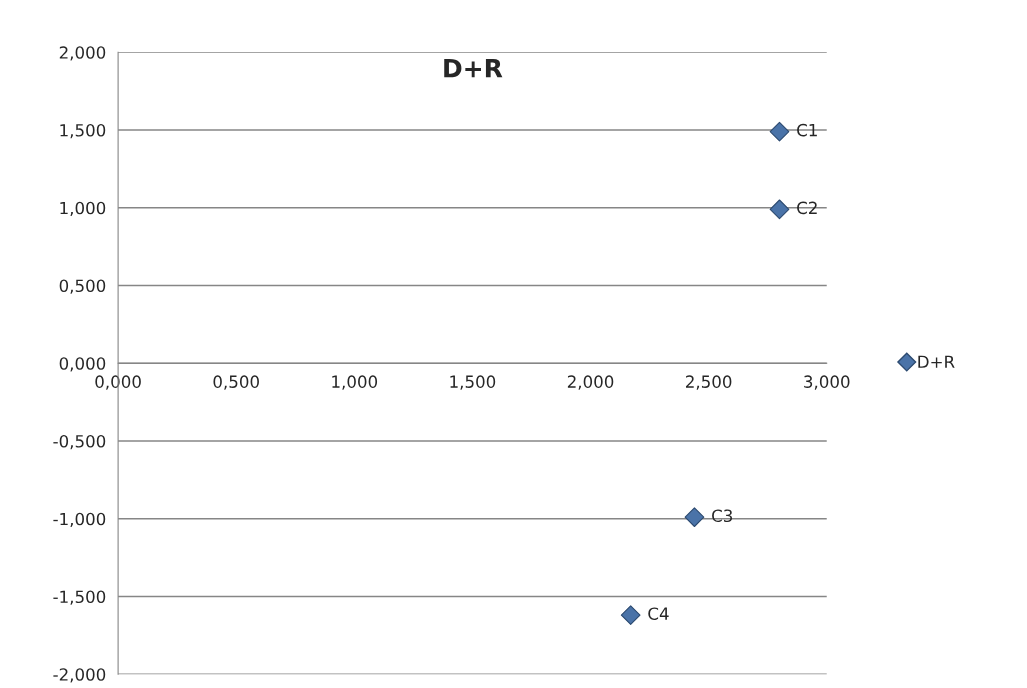 This screenshot has width=1027, height=688. I want to click on y-tick-label: 1,000, so click(83, 209).